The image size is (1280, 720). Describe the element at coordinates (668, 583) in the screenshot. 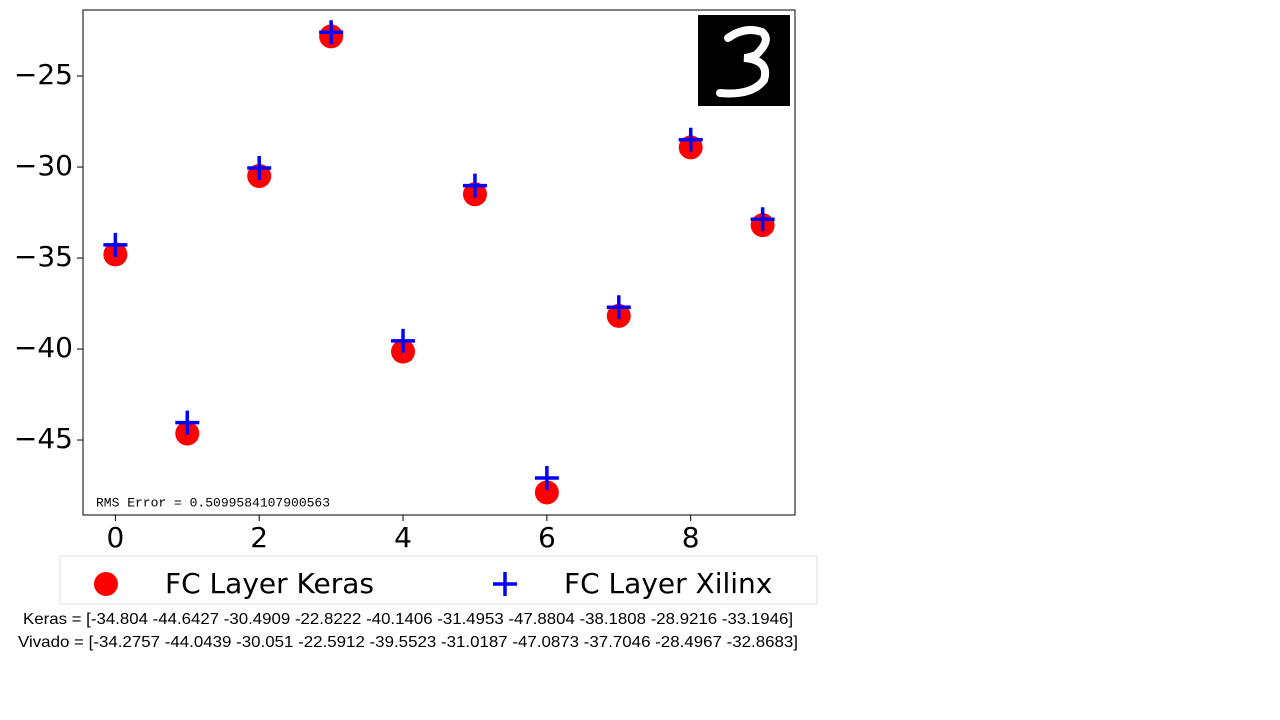

I see `legend-label: FC Layer Xilinx` at that location.